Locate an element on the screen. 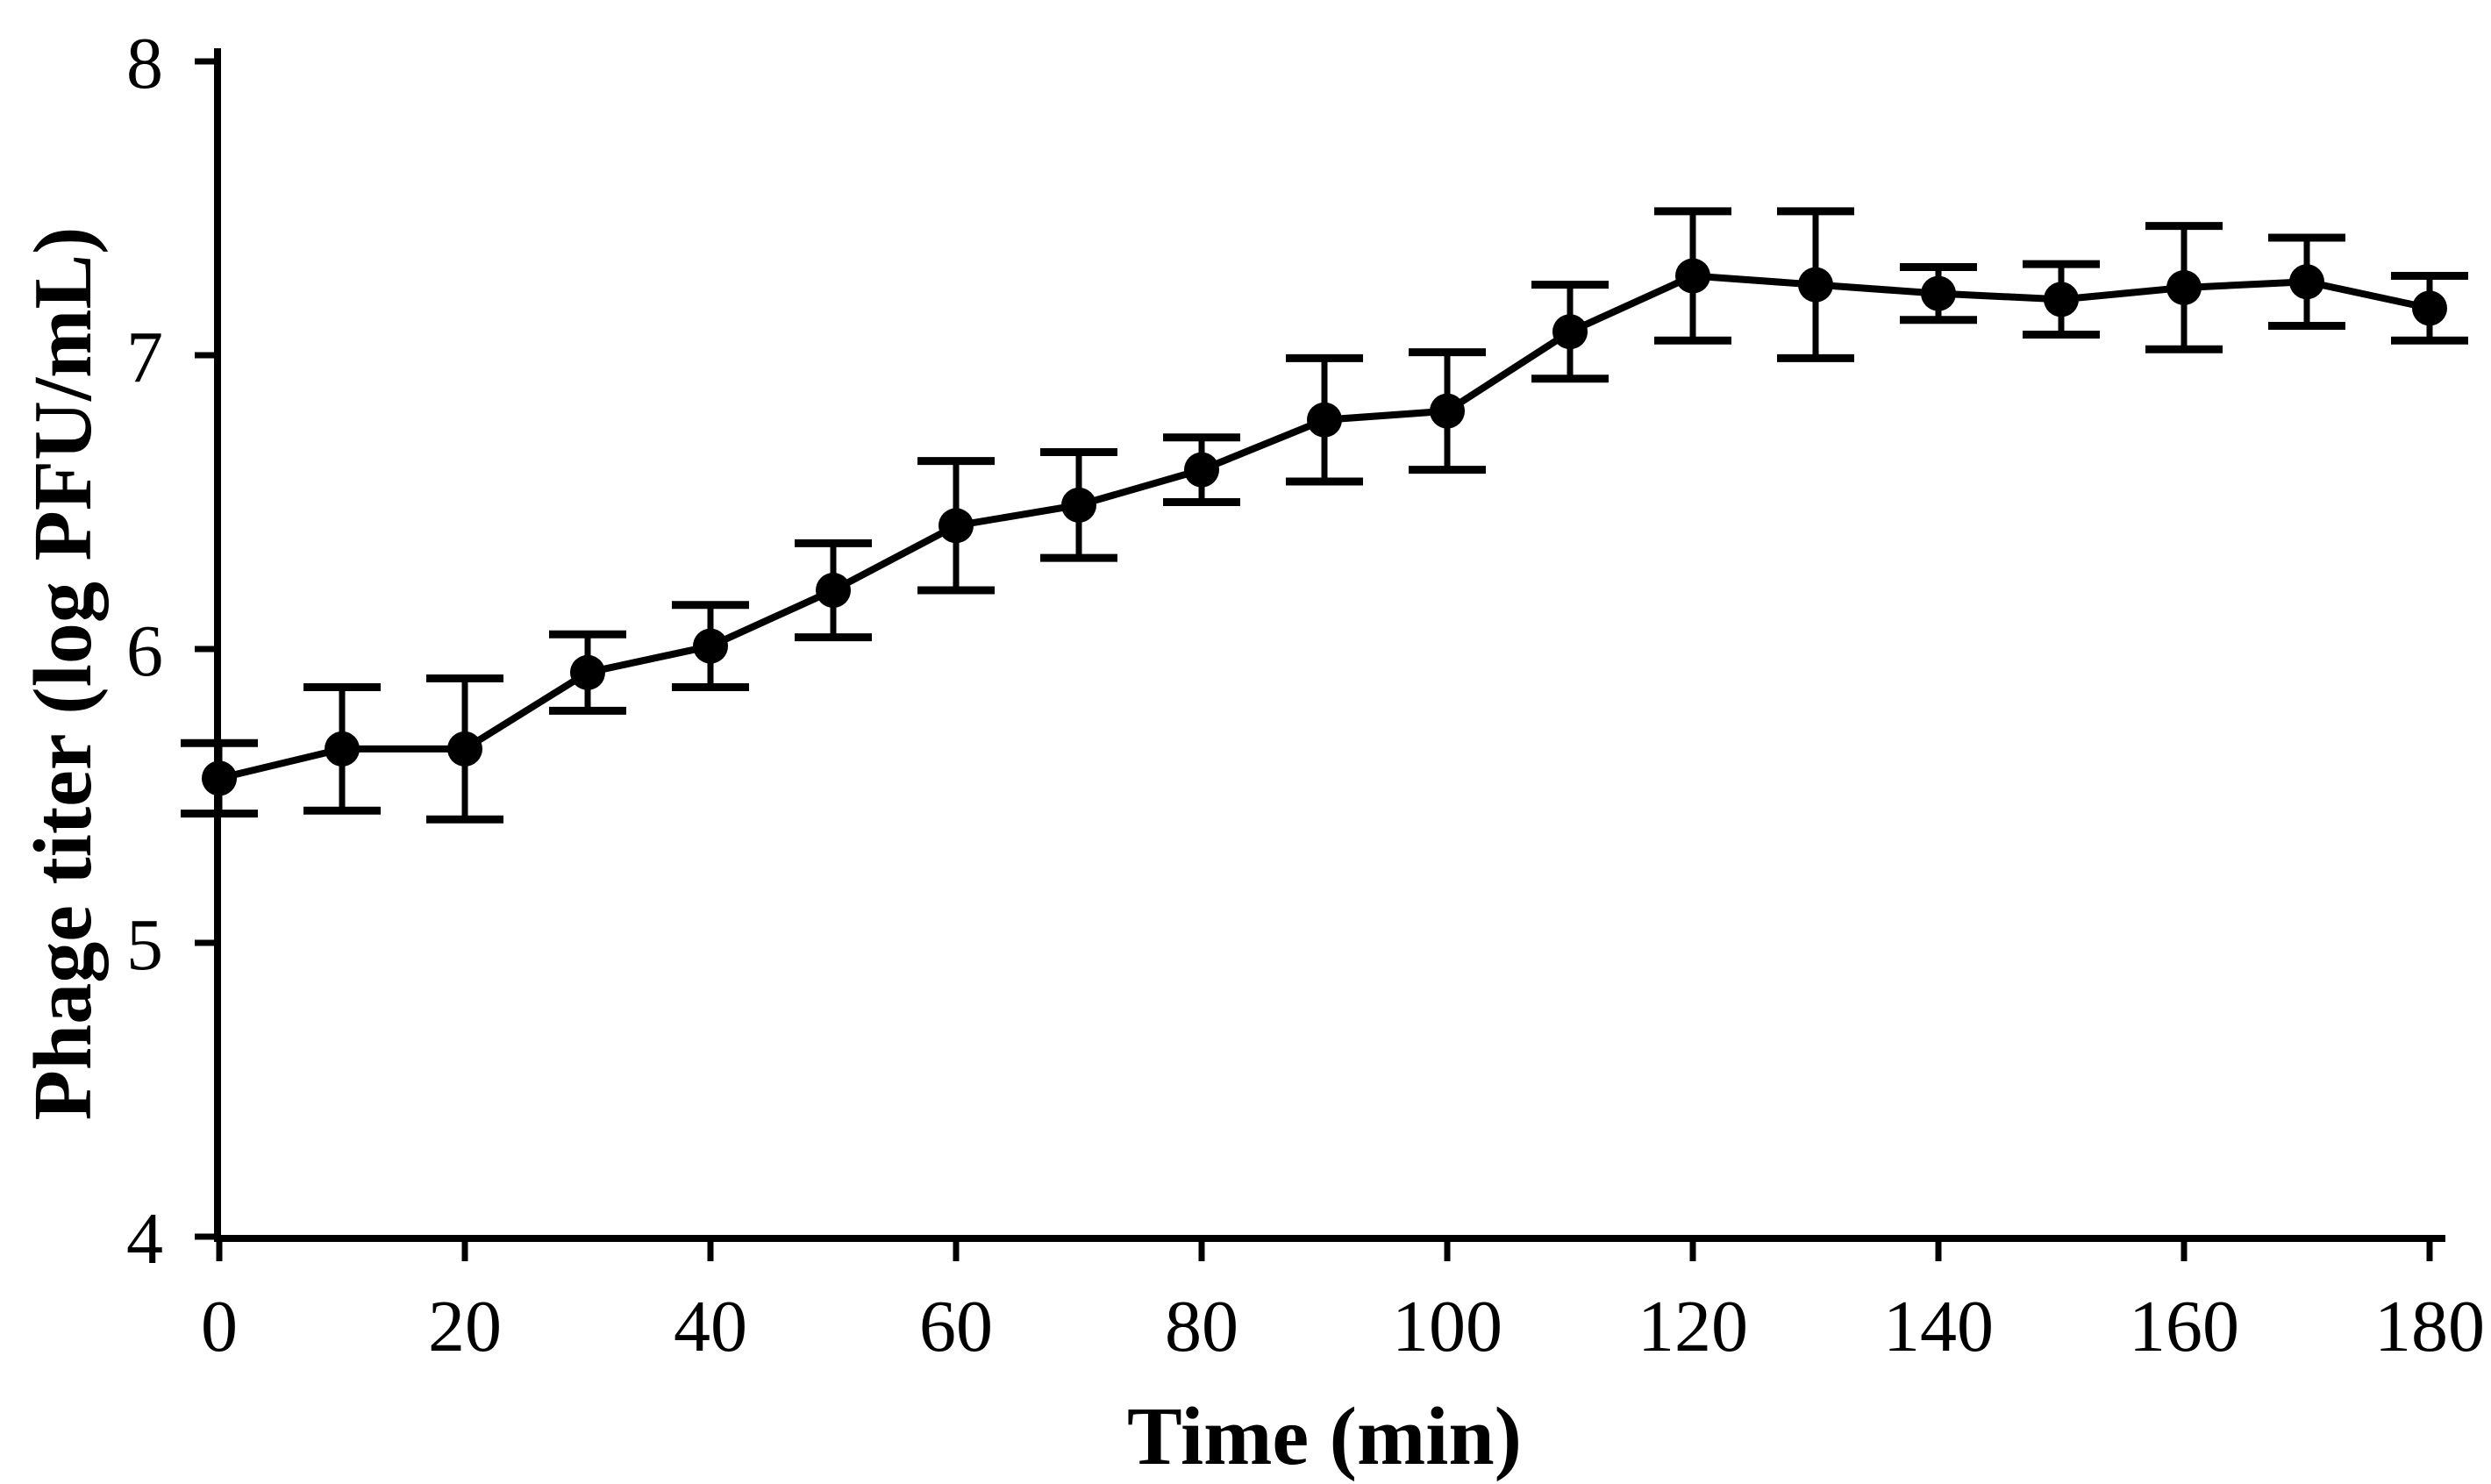 The image size is (2491, 1484). x-tick-label: 120 is located at coordinates (1693, 1326).